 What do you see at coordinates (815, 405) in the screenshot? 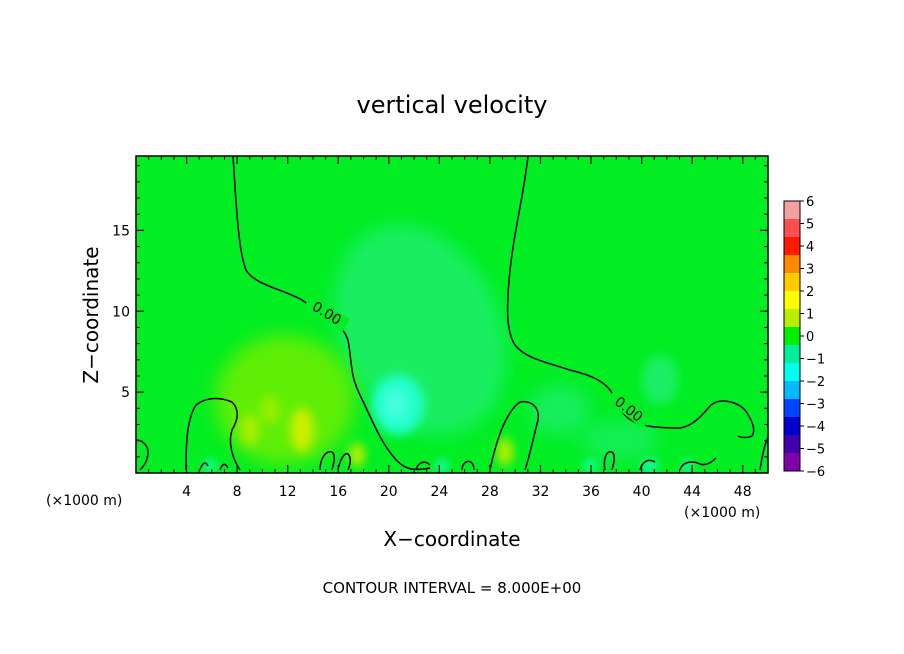
I see `colorbar-label: −3` at bounding box center [815, 405].